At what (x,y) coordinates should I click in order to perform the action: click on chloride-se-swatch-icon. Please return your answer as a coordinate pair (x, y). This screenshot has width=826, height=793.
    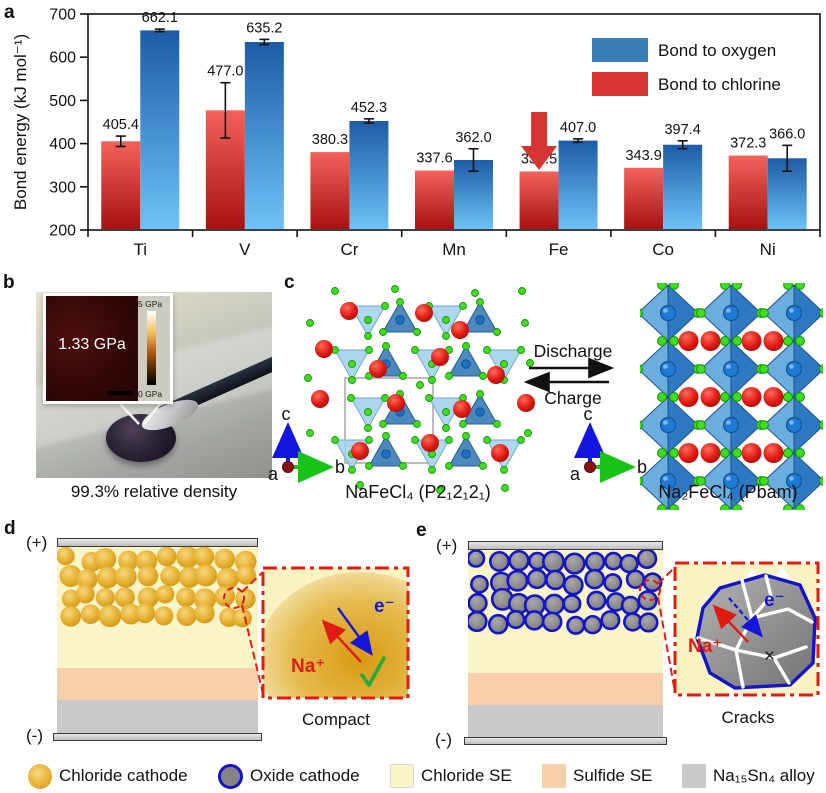
    Looking at the image, I should click on (402, 776).